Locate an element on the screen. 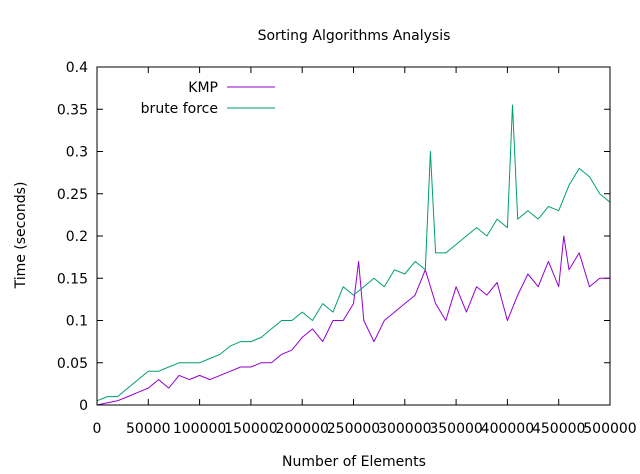 This screenshot has width=640, height=474. x-axis-label: Number of Elements is located at coordinates (354, 462).